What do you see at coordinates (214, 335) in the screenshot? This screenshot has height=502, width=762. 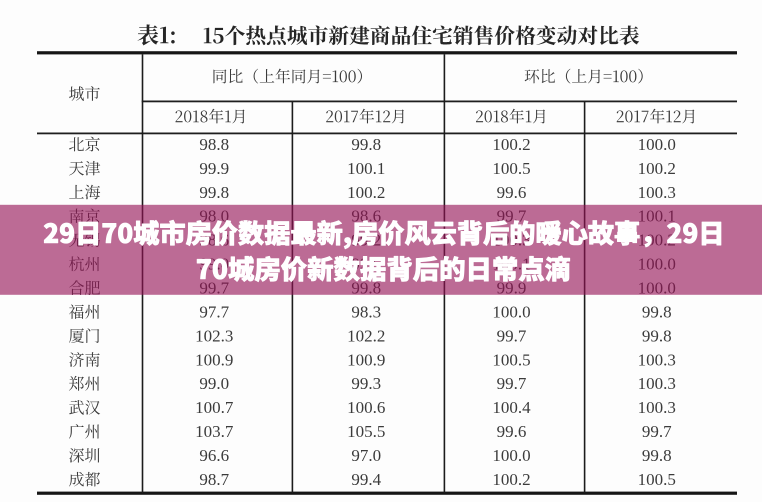 I see `svg-text: 102.3` at bounding box center [214, 335].